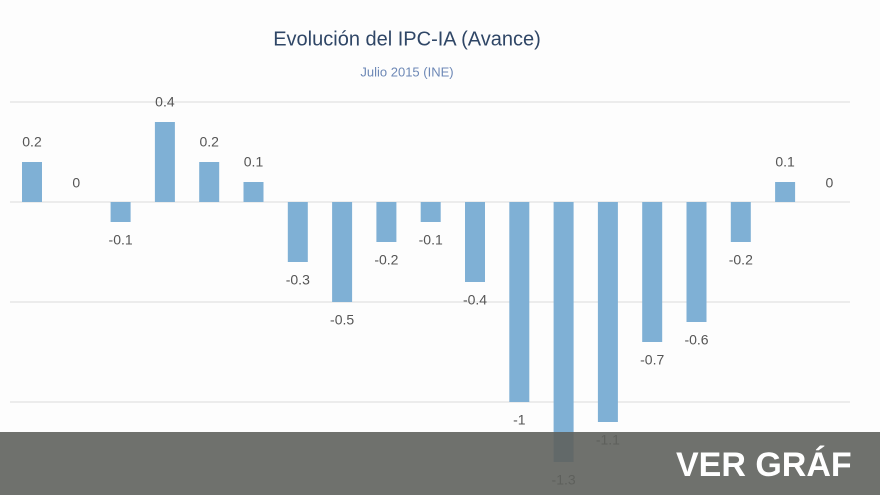 This screenshot has width=880, height=495. Describe the element at coordinates (298, 280) in the screenshot. I see `value-label: -0.3` at that location.